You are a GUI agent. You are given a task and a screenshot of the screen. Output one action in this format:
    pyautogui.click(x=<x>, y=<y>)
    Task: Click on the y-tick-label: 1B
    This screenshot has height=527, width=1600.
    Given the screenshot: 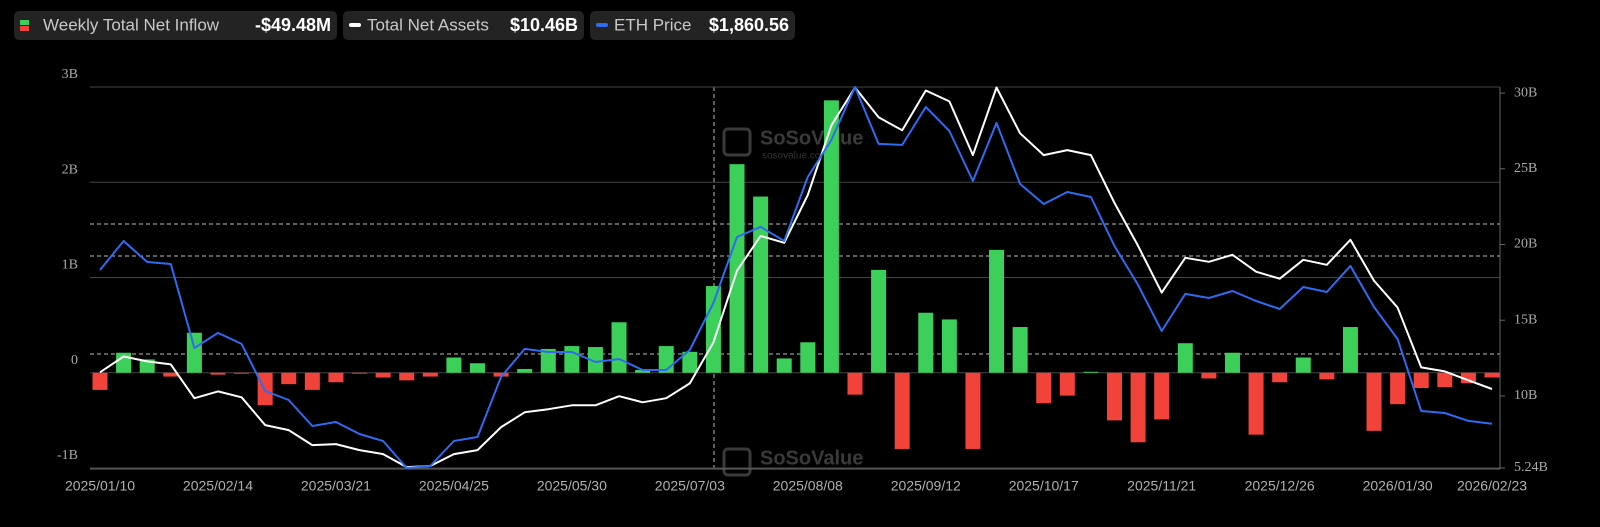 What is the action you would take?
    pyautogui.click(x=70, y=265)
    